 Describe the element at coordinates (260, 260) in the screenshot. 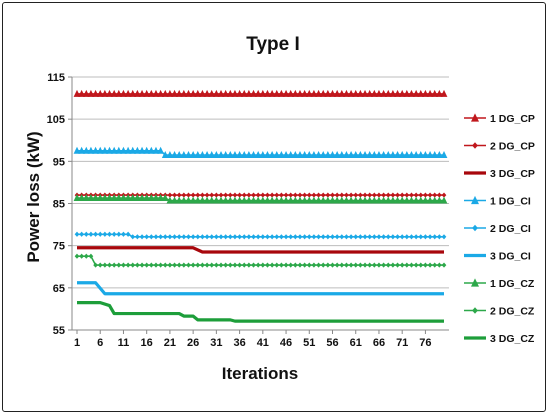

I see `series-2-dg-cz` at that location.